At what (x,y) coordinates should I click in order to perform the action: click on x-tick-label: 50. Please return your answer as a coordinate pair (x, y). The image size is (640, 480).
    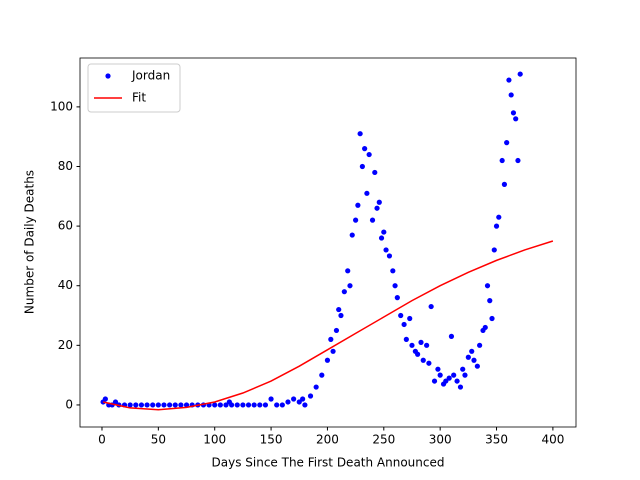
    Looking at the image, I should click on (158, 440).